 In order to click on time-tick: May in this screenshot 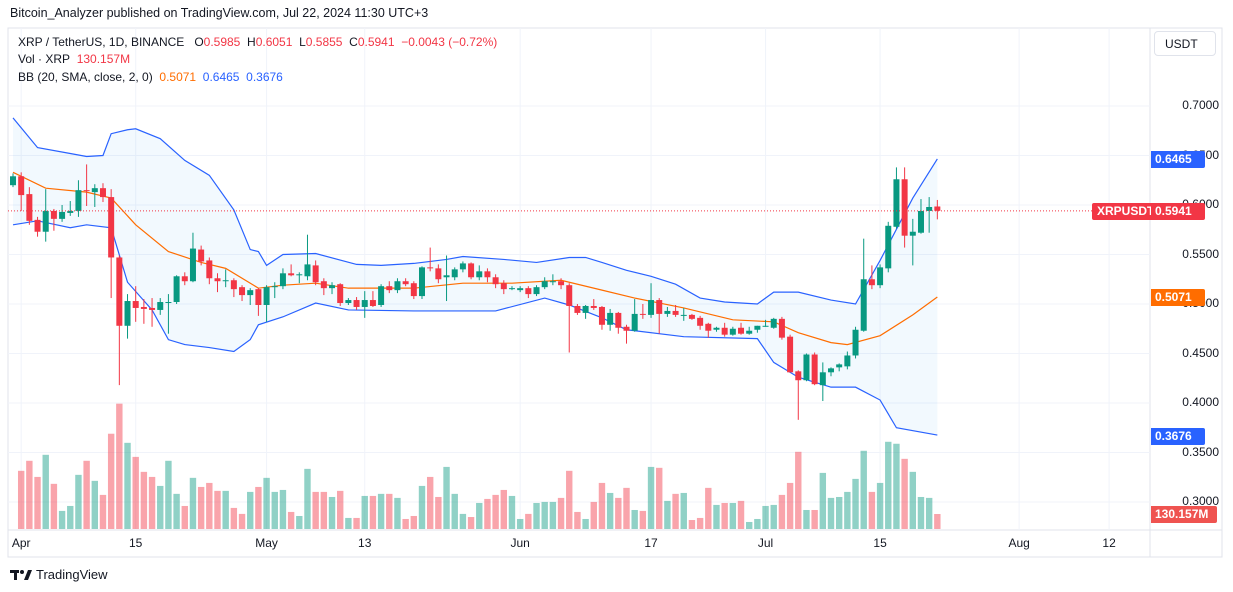, I will do `click(266, 543)`.